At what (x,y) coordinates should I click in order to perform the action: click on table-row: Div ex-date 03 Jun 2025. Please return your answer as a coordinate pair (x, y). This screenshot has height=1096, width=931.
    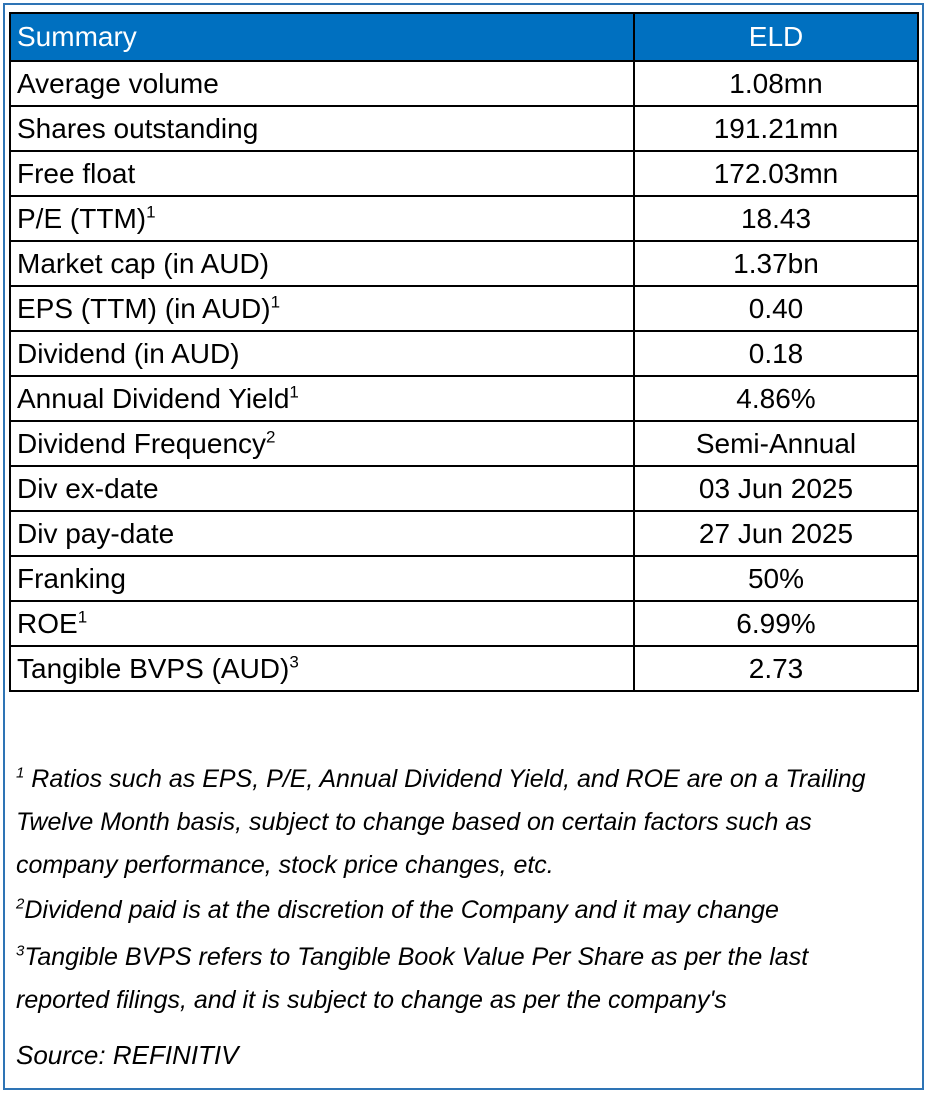
    Looking at the image, I should click on (464, 488).